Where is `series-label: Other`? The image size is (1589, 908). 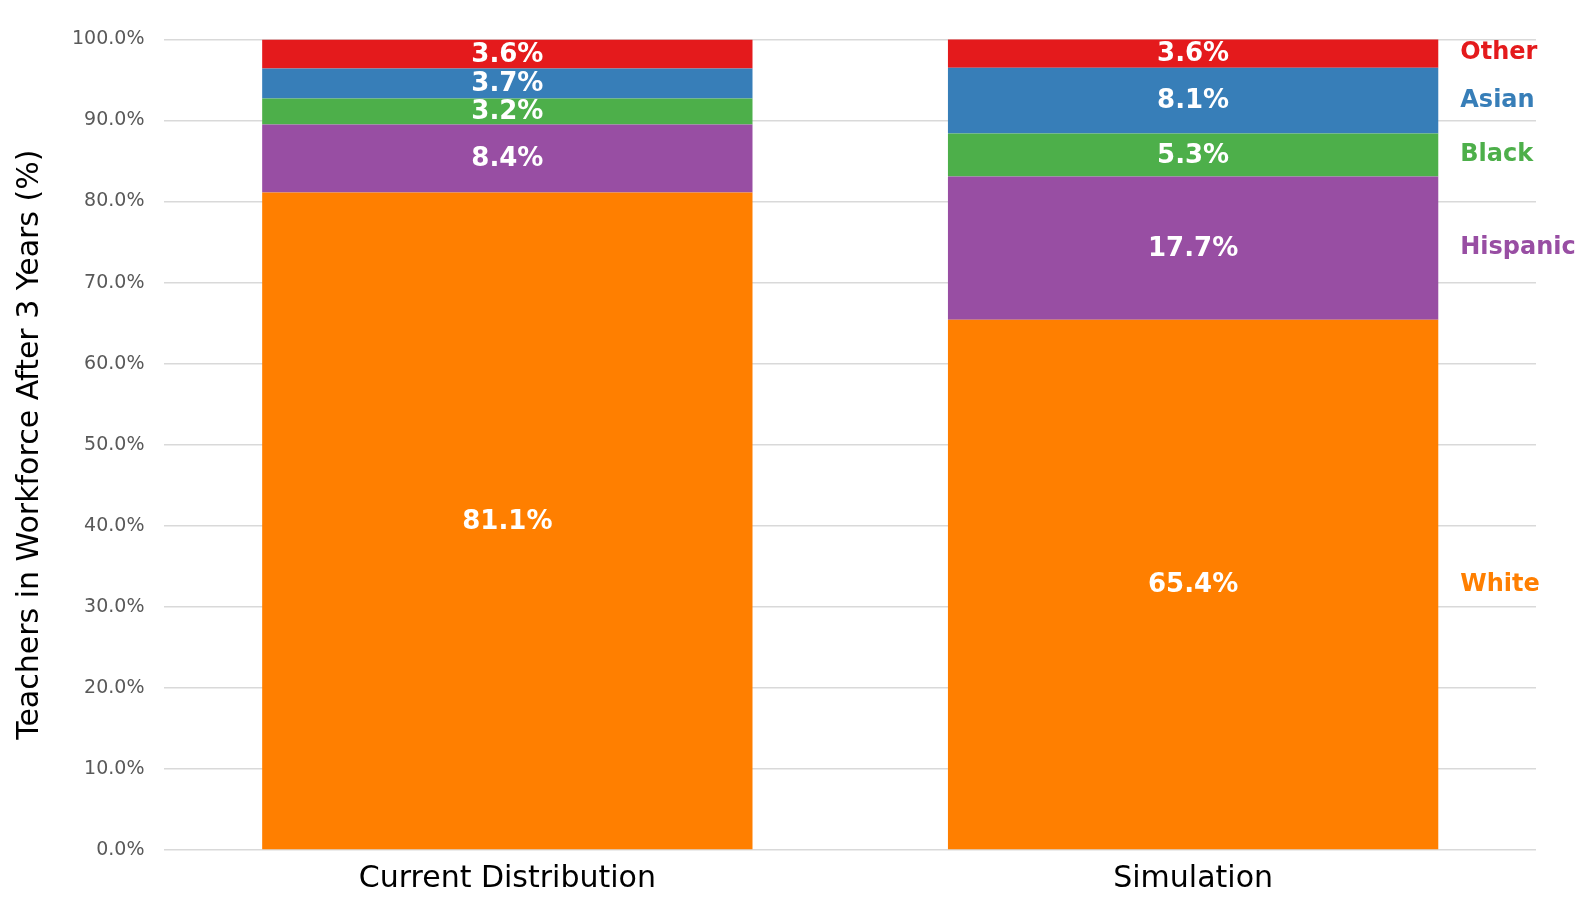
series-label: Other is located at coordinates (1499, 51).